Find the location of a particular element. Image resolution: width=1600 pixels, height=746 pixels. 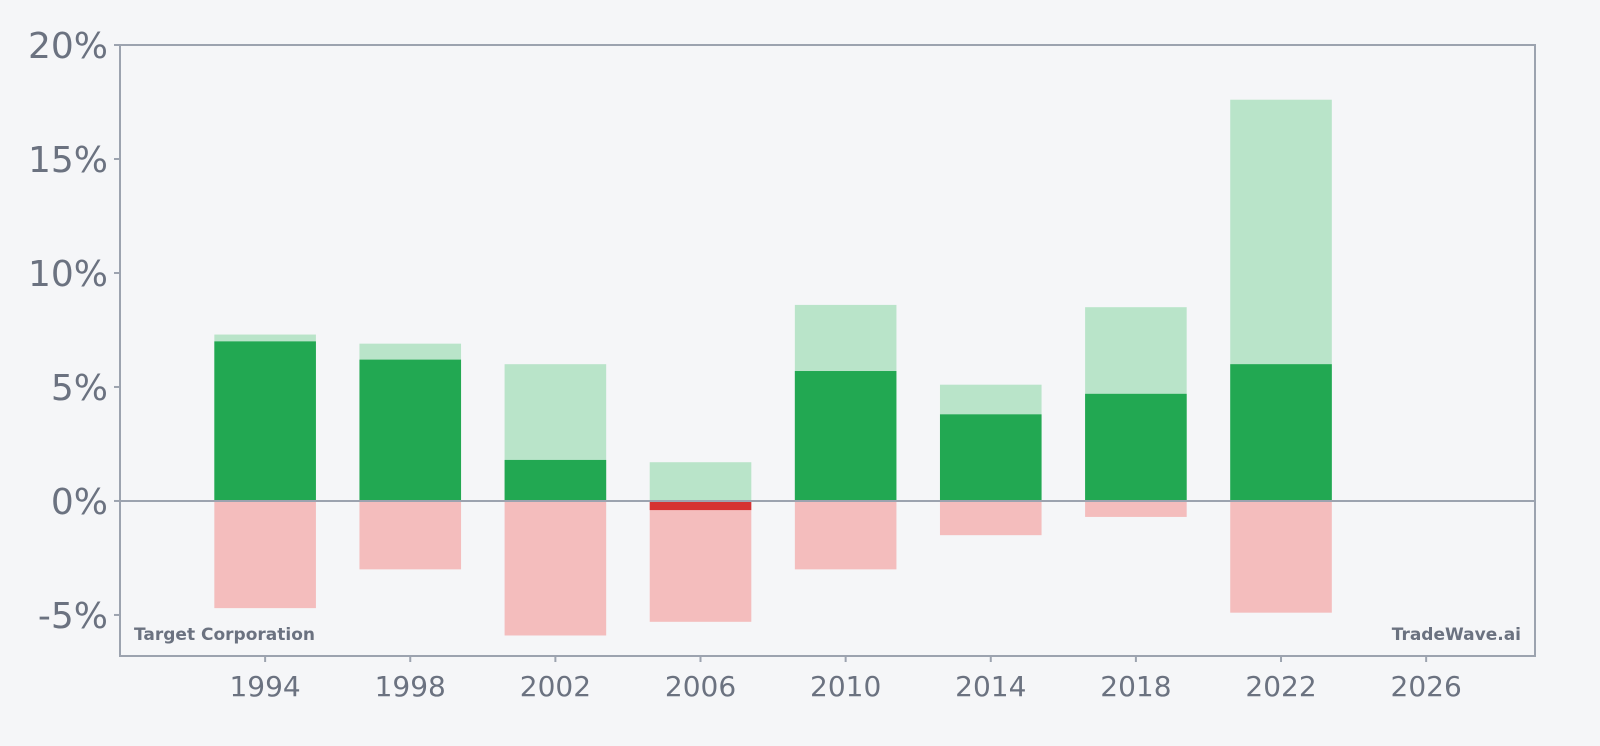

x-axis: 1994 1998 2002 2006 2010 2014 2018 2022 2026 is located at coordinates (845, 679).